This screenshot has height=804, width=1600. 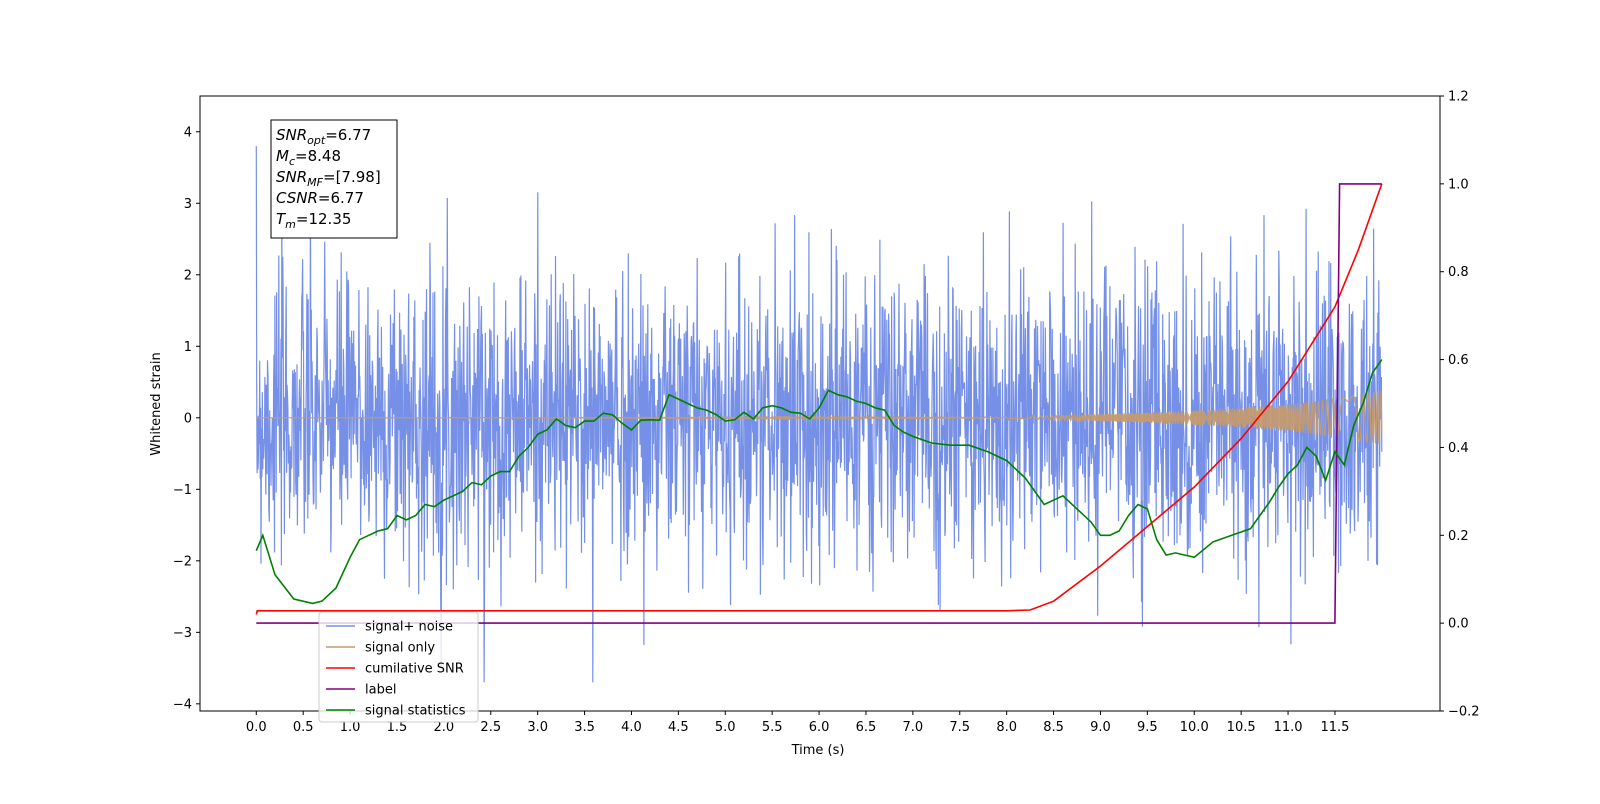 What do you see at coordinates (772, 727) in the screenshot?
I see `x-tick-label: 5.5` at bounding box center [772, 727].